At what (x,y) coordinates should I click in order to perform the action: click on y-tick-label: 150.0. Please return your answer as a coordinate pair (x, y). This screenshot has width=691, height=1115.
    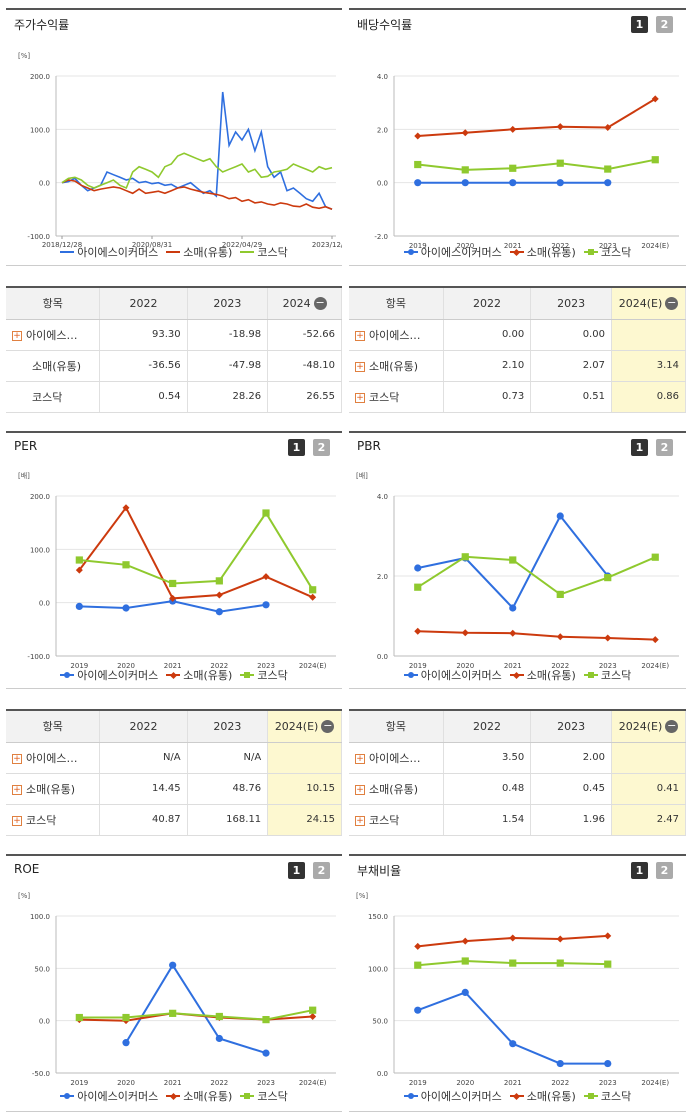
    Looking at the image, I should click on (378, 917).